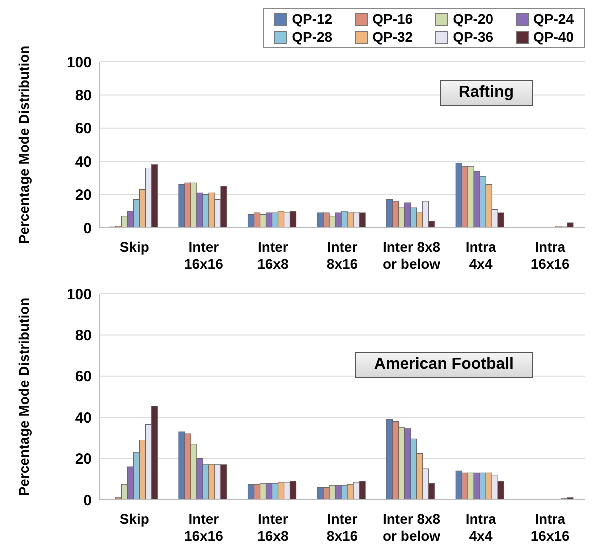  Describe the element at coordinates (393, 19) in the screenshot. I see `legend-label: QP-16` at that location.